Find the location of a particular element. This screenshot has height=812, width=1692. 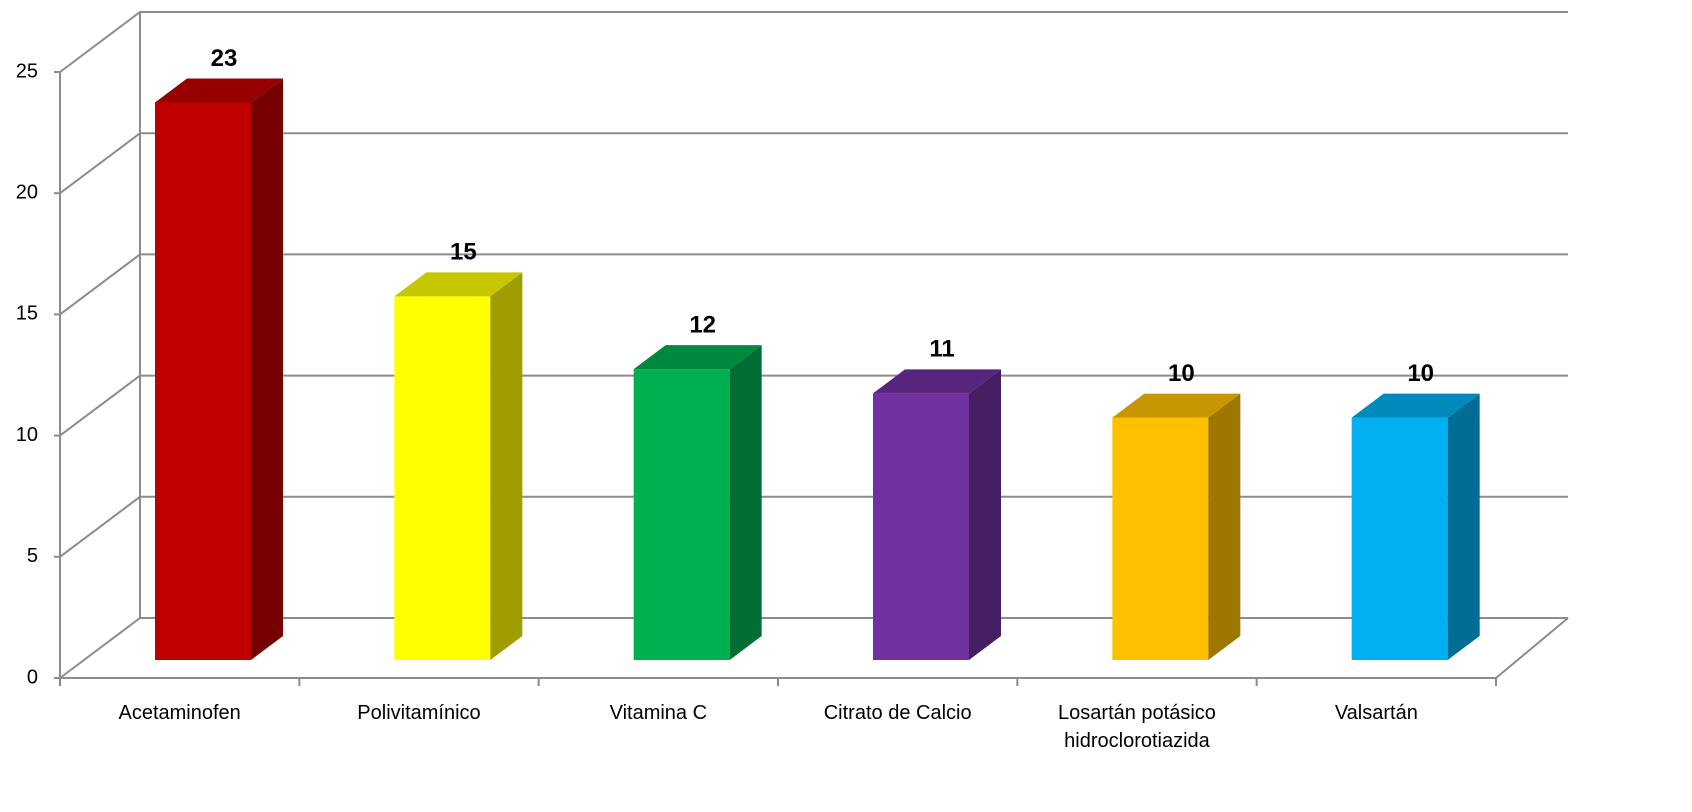

x-tick-label: Acetaminofen is located at coordinates (179, 713).